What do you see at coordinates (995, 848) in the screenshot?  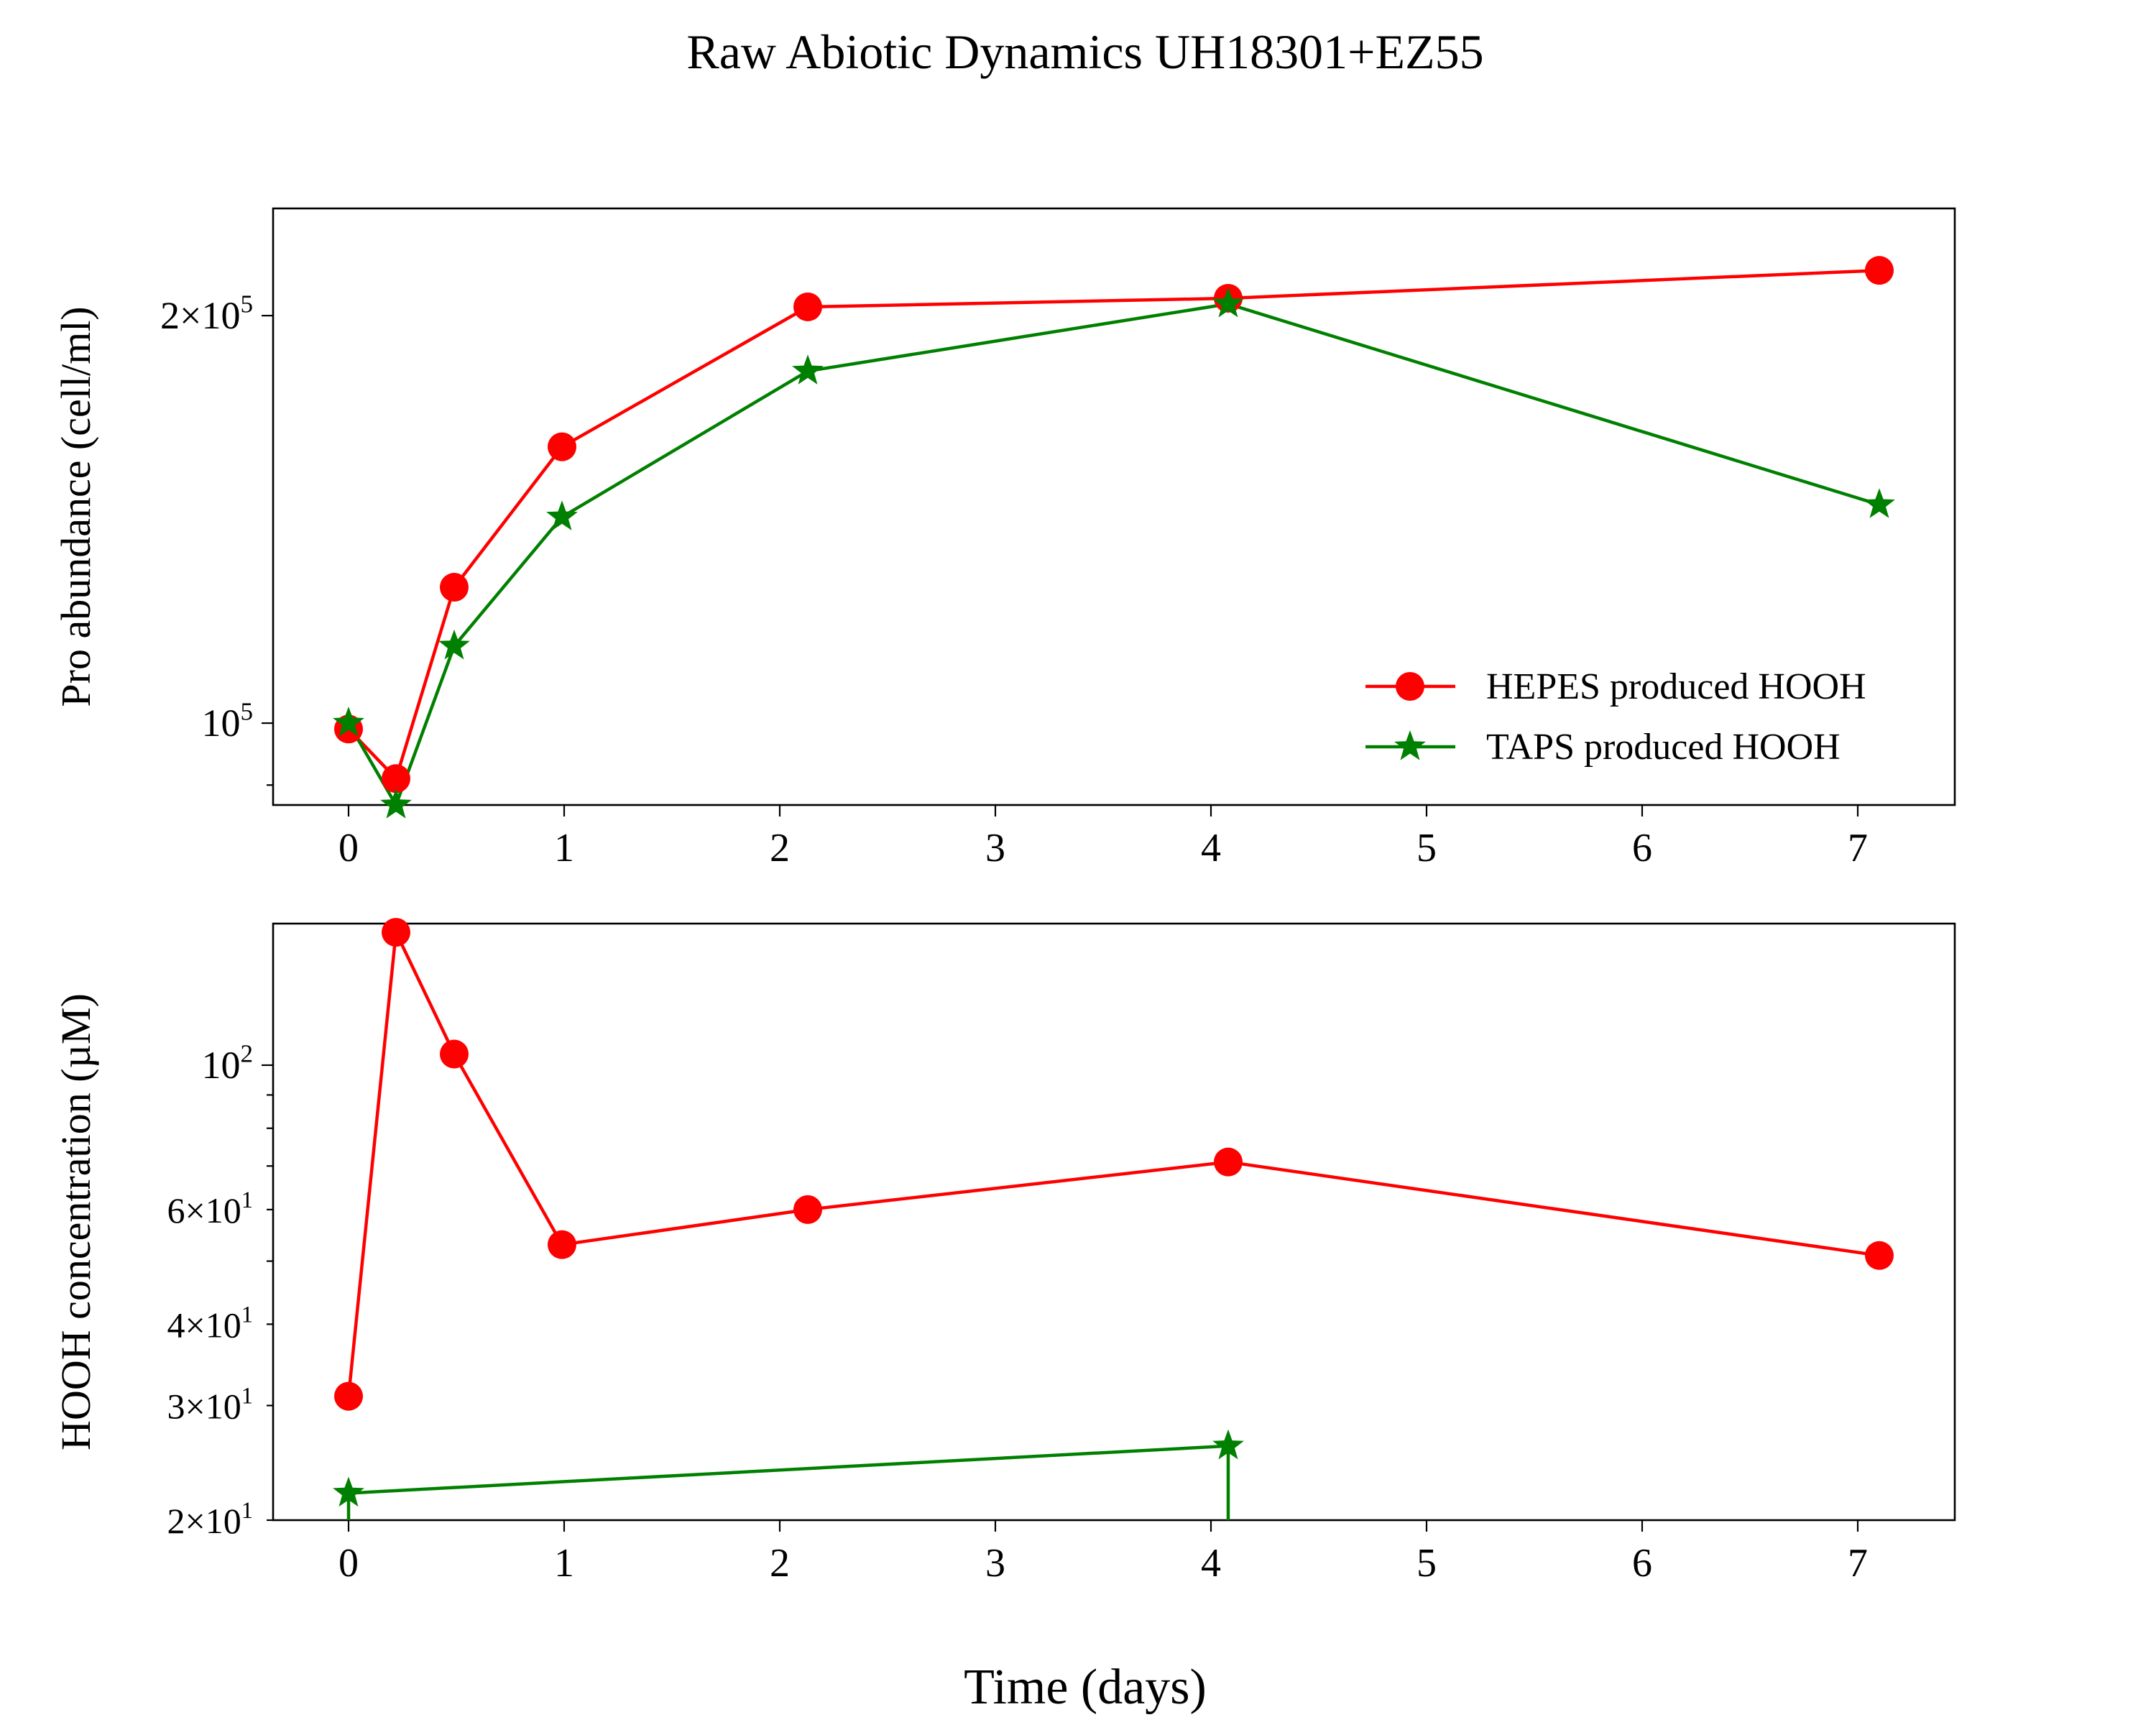 I see `top-x-tick-label: 3` at bounding box center [995, 848].